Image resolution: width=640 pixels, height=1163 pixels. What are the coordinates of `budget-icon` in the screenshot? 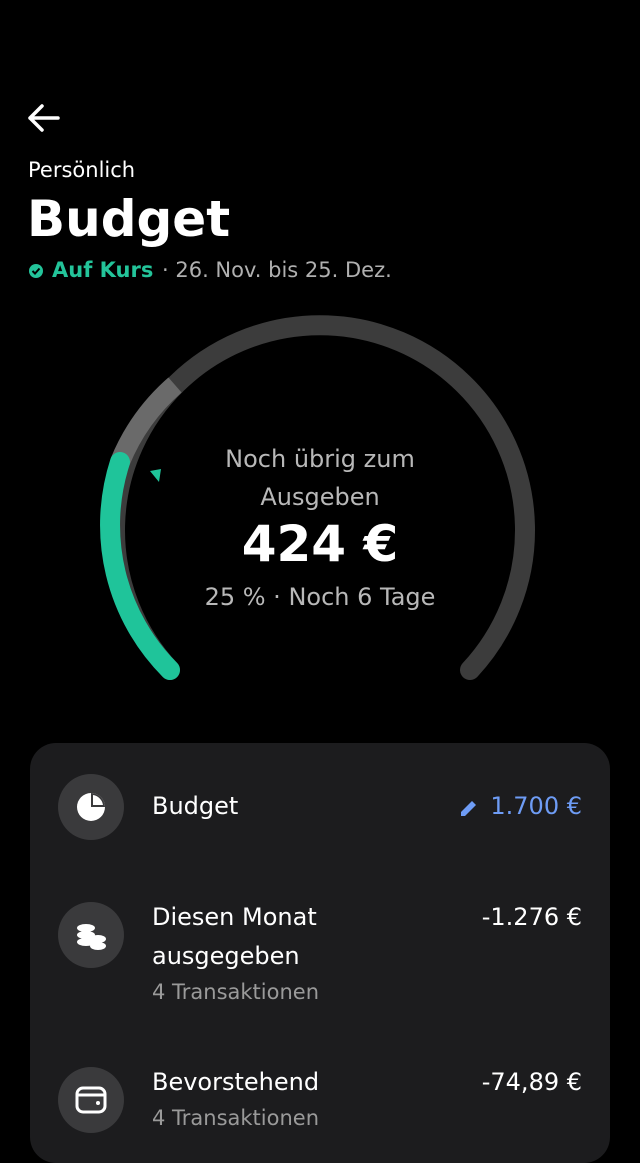 It's located at (91, 807).